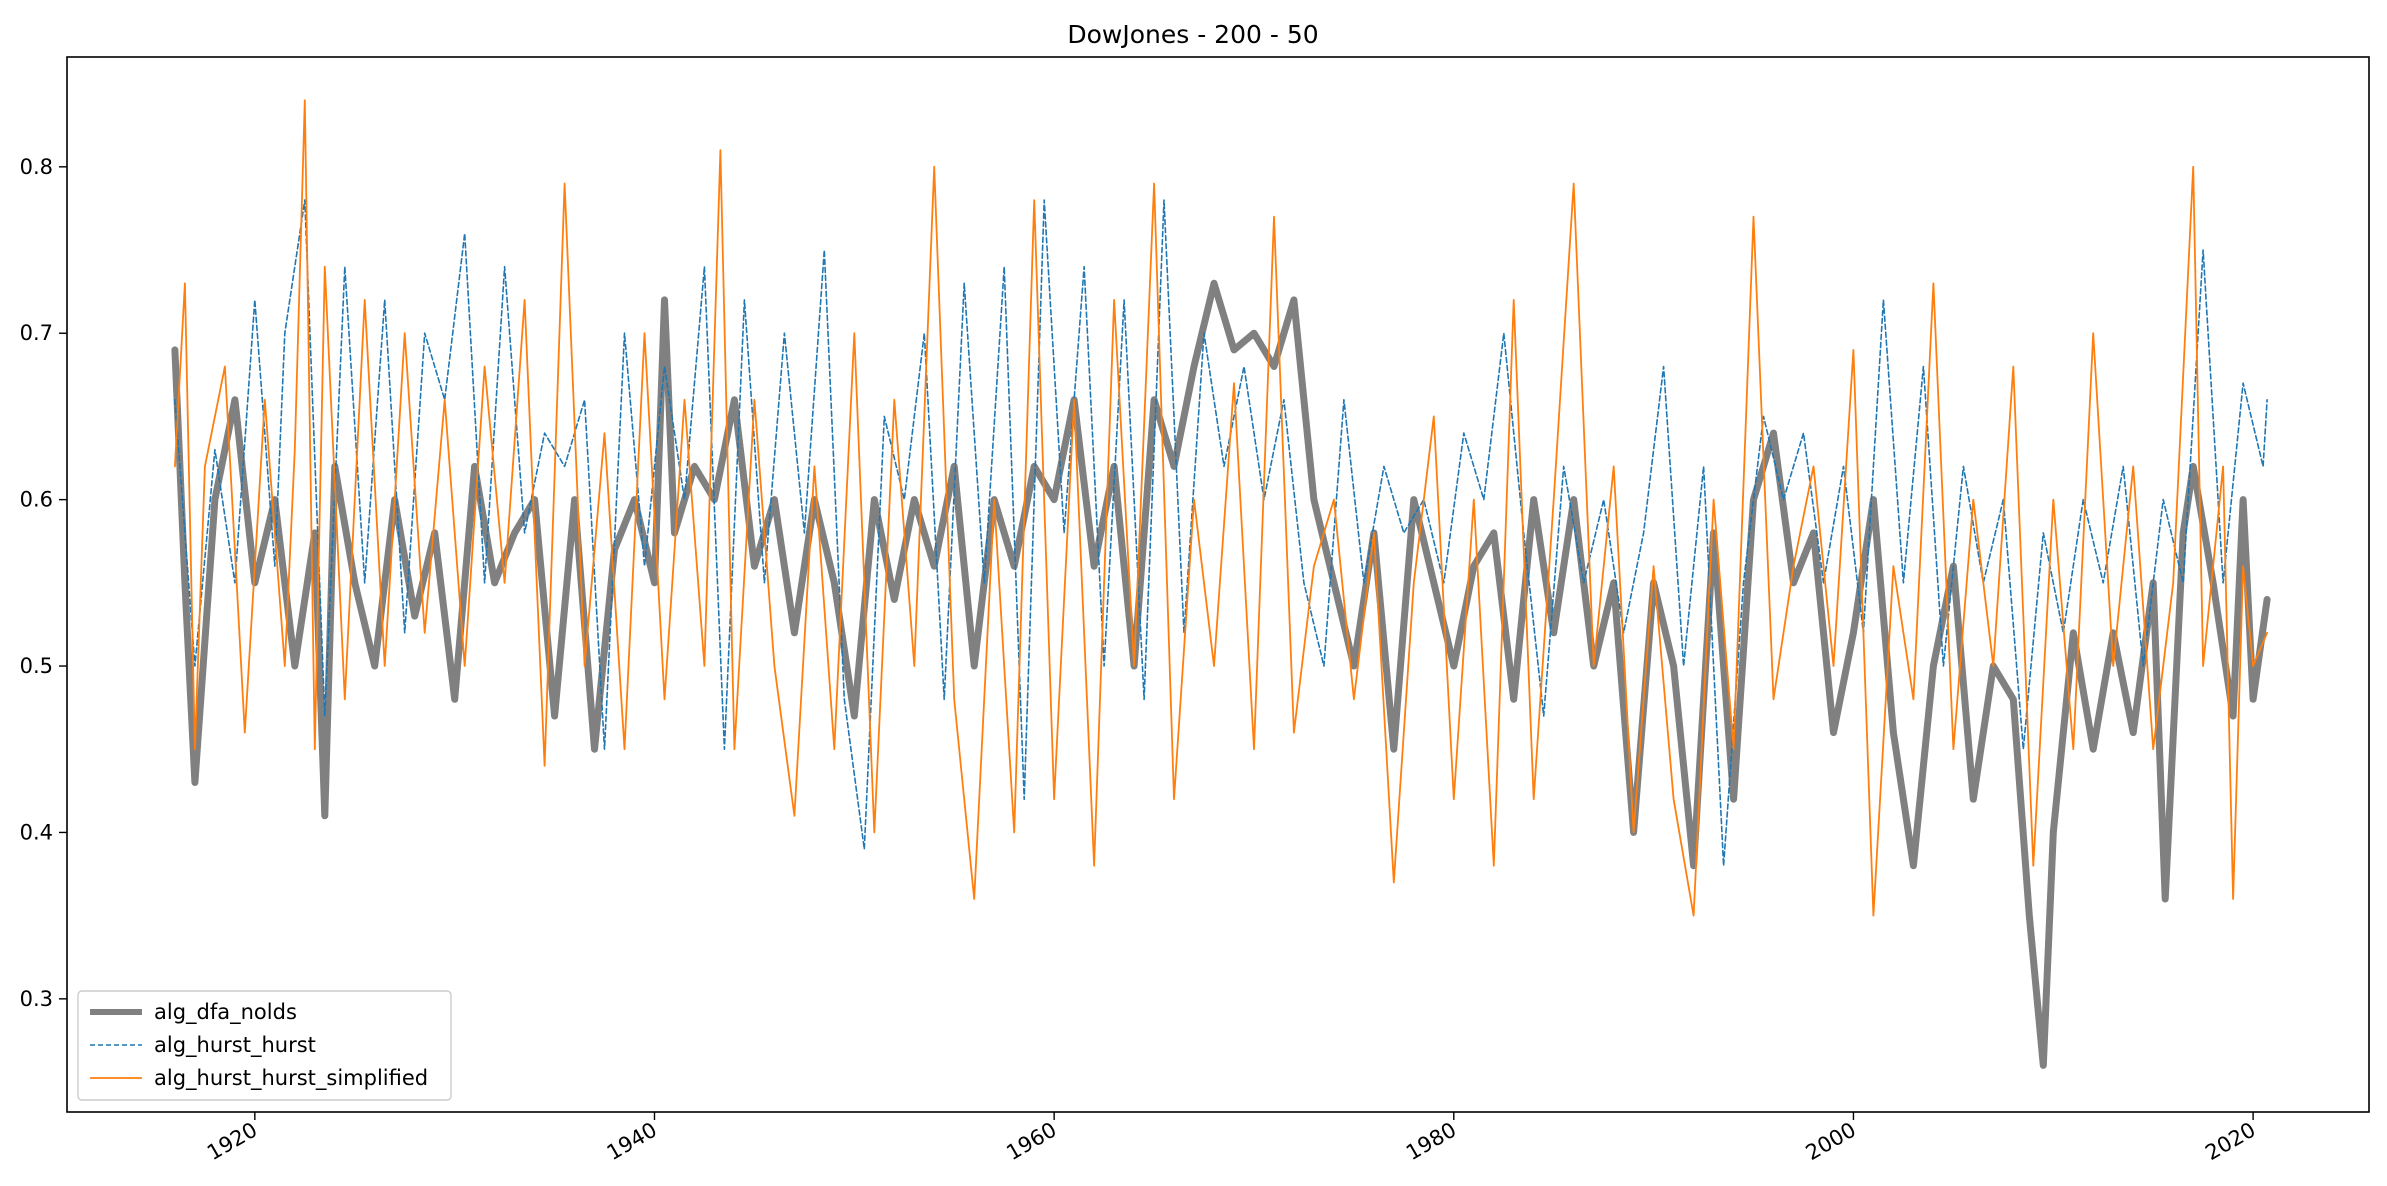 This screenshot has height=1186, width=2387. I want to click on legend-label: alg_hurst_hurst, so click(235, 1045).